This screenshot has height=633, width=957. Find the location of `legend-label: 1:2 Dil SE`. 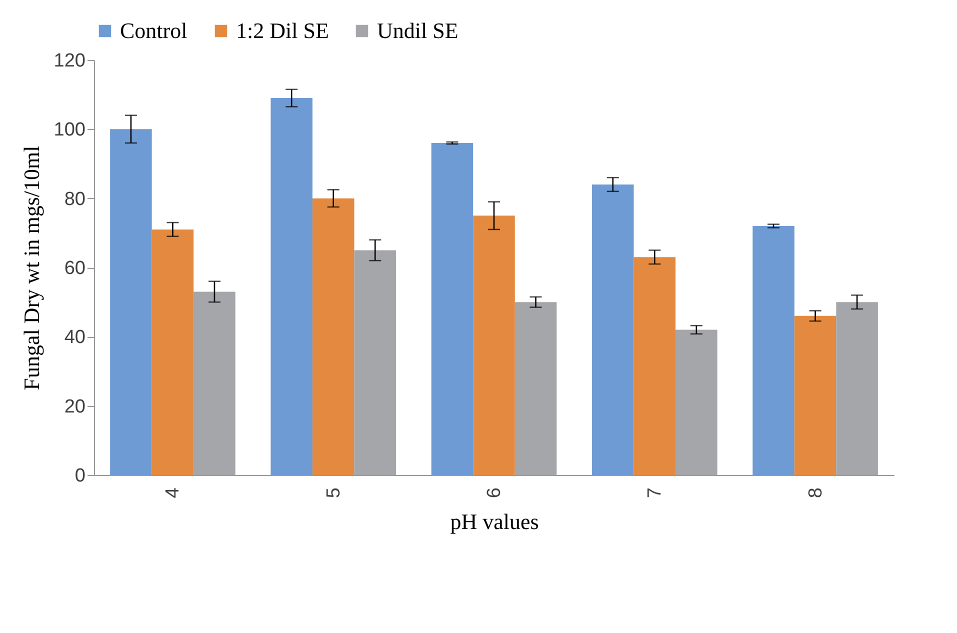

legend-label: 1:2 Dil SE is located at coordinates (282, 30).